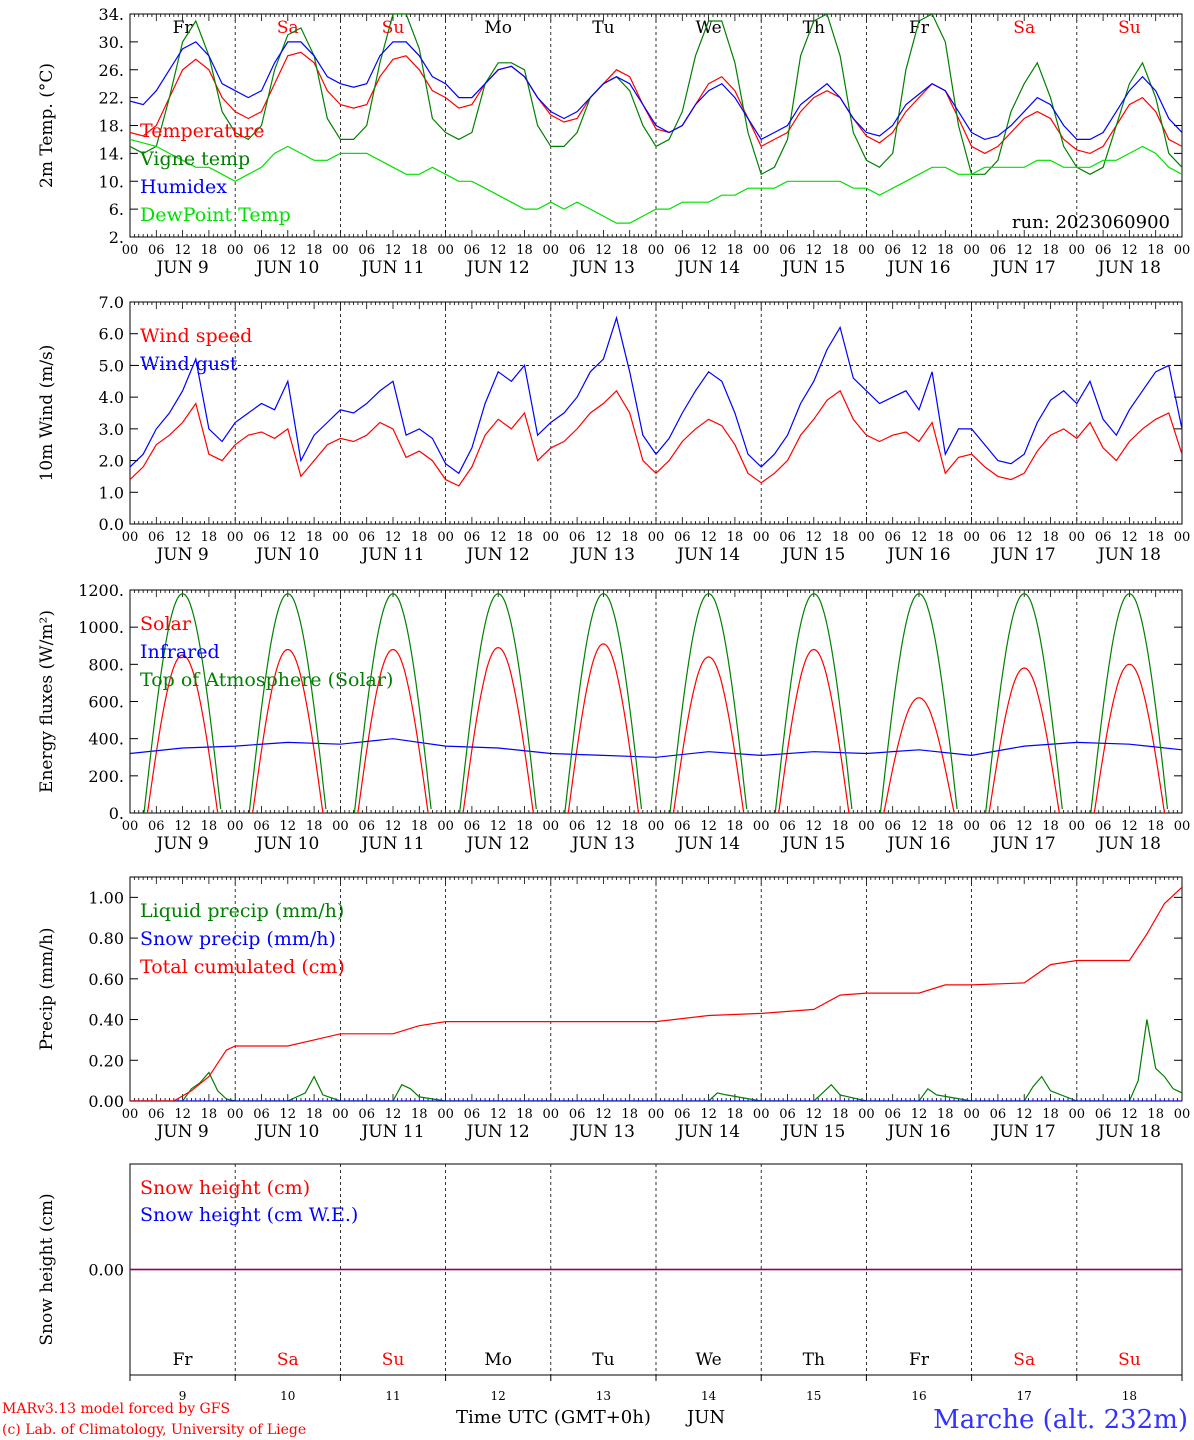  Describe the element at coordinates (111, 365) in the screenshot. I see `y-tick-label: 5.0` at that location.